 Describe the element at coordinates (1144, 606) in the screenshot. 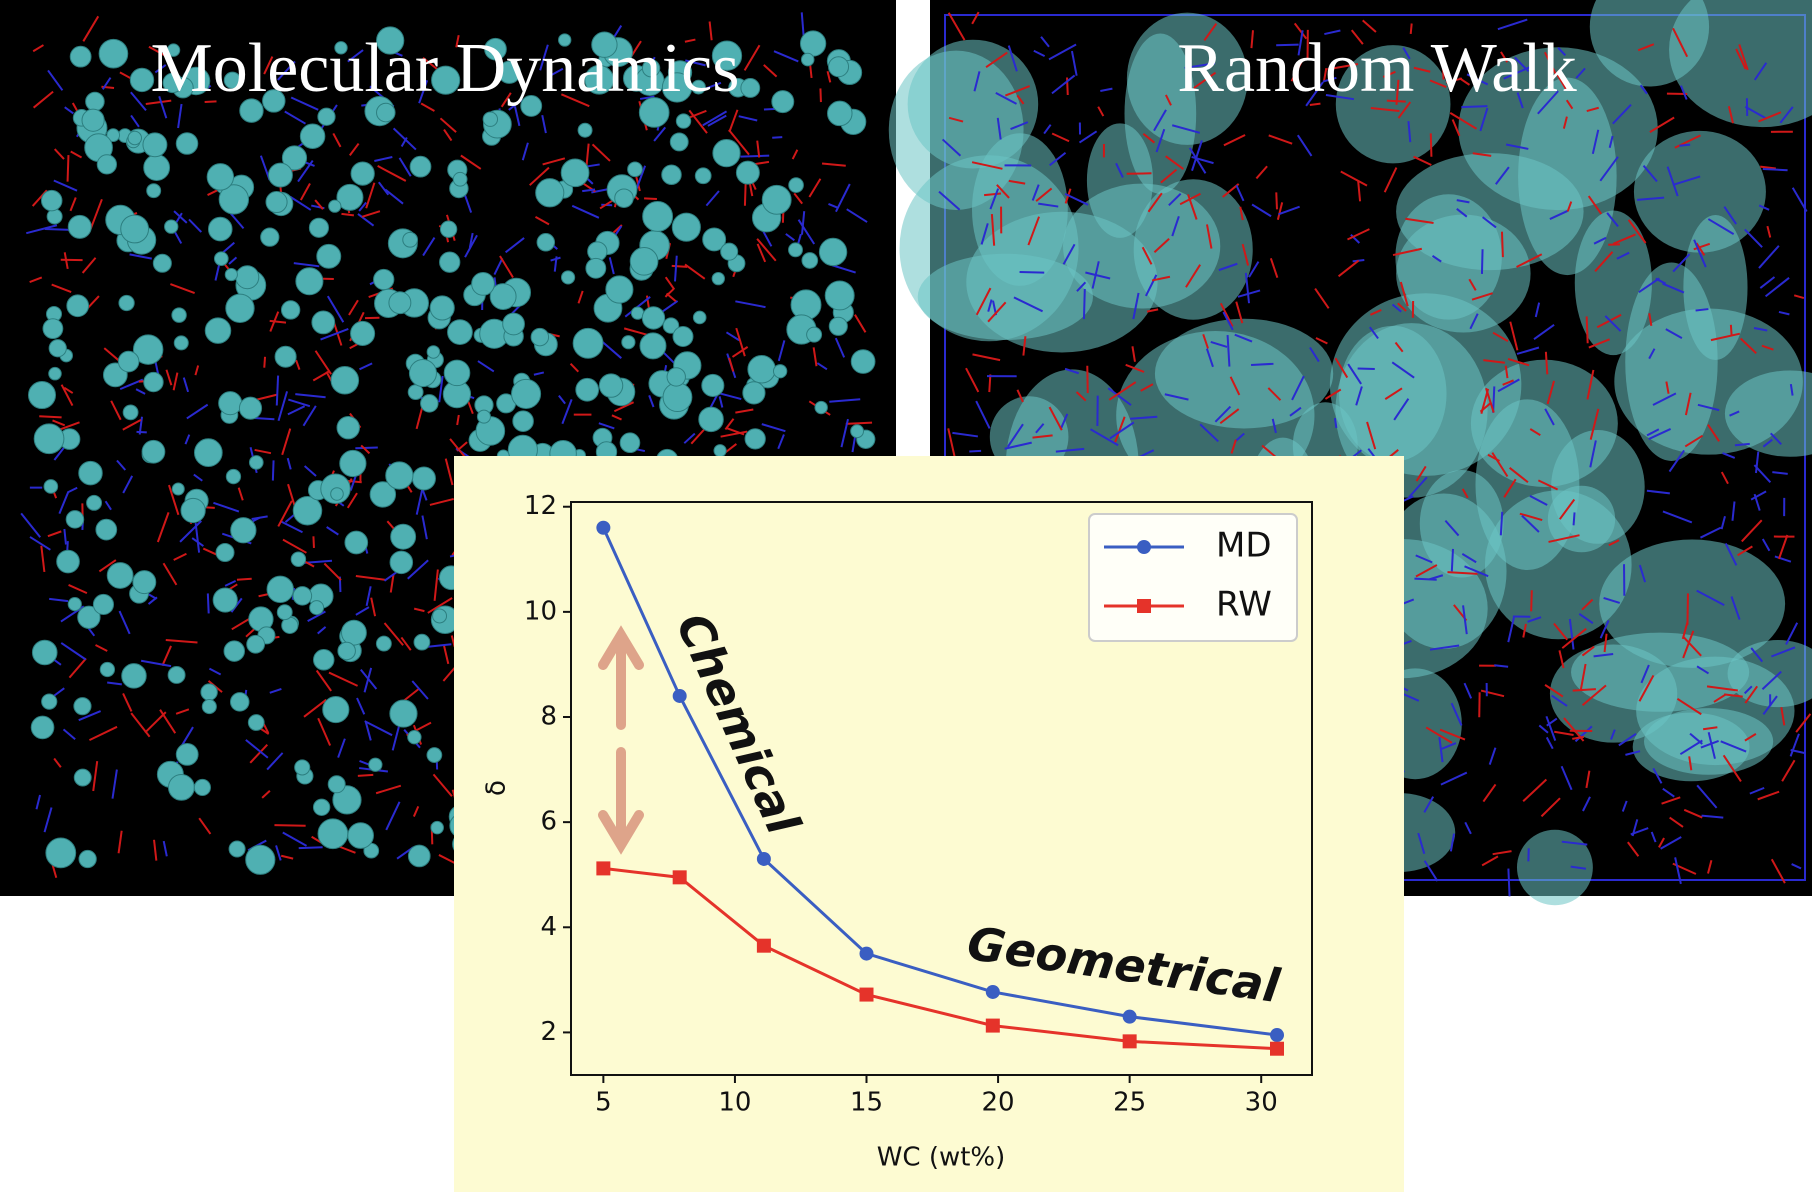

I see `legend-marker` at that location.